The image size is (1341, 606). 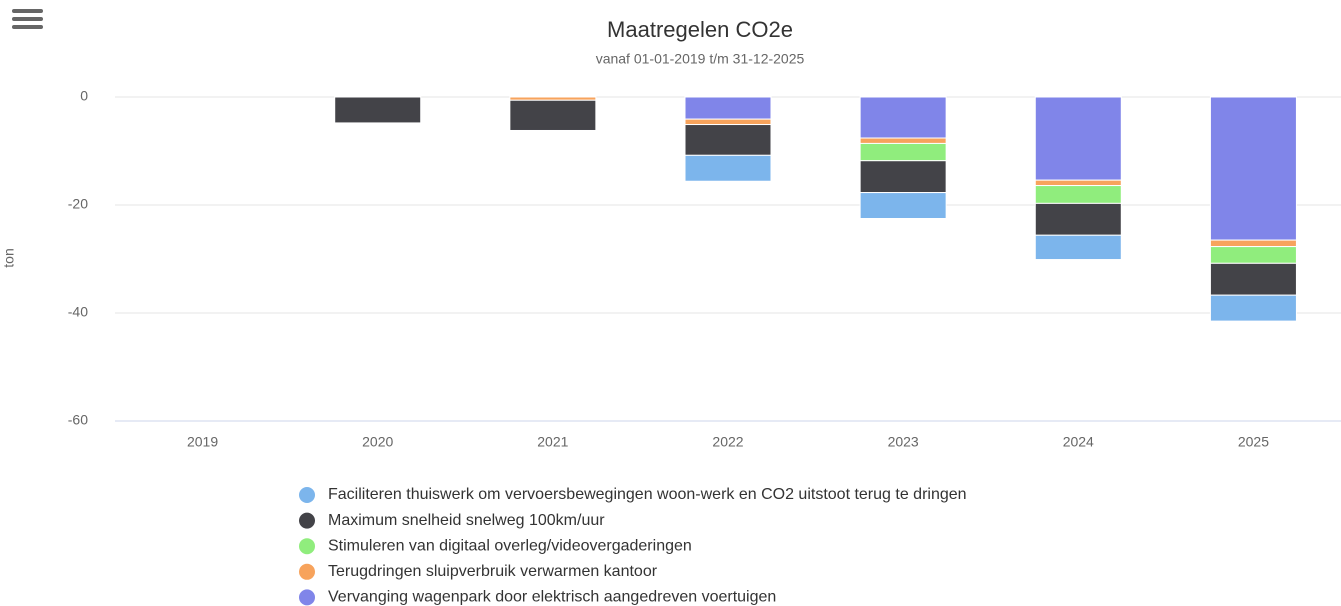 I want to click on x-tick-label: 2021, so click(x=552, y=442).